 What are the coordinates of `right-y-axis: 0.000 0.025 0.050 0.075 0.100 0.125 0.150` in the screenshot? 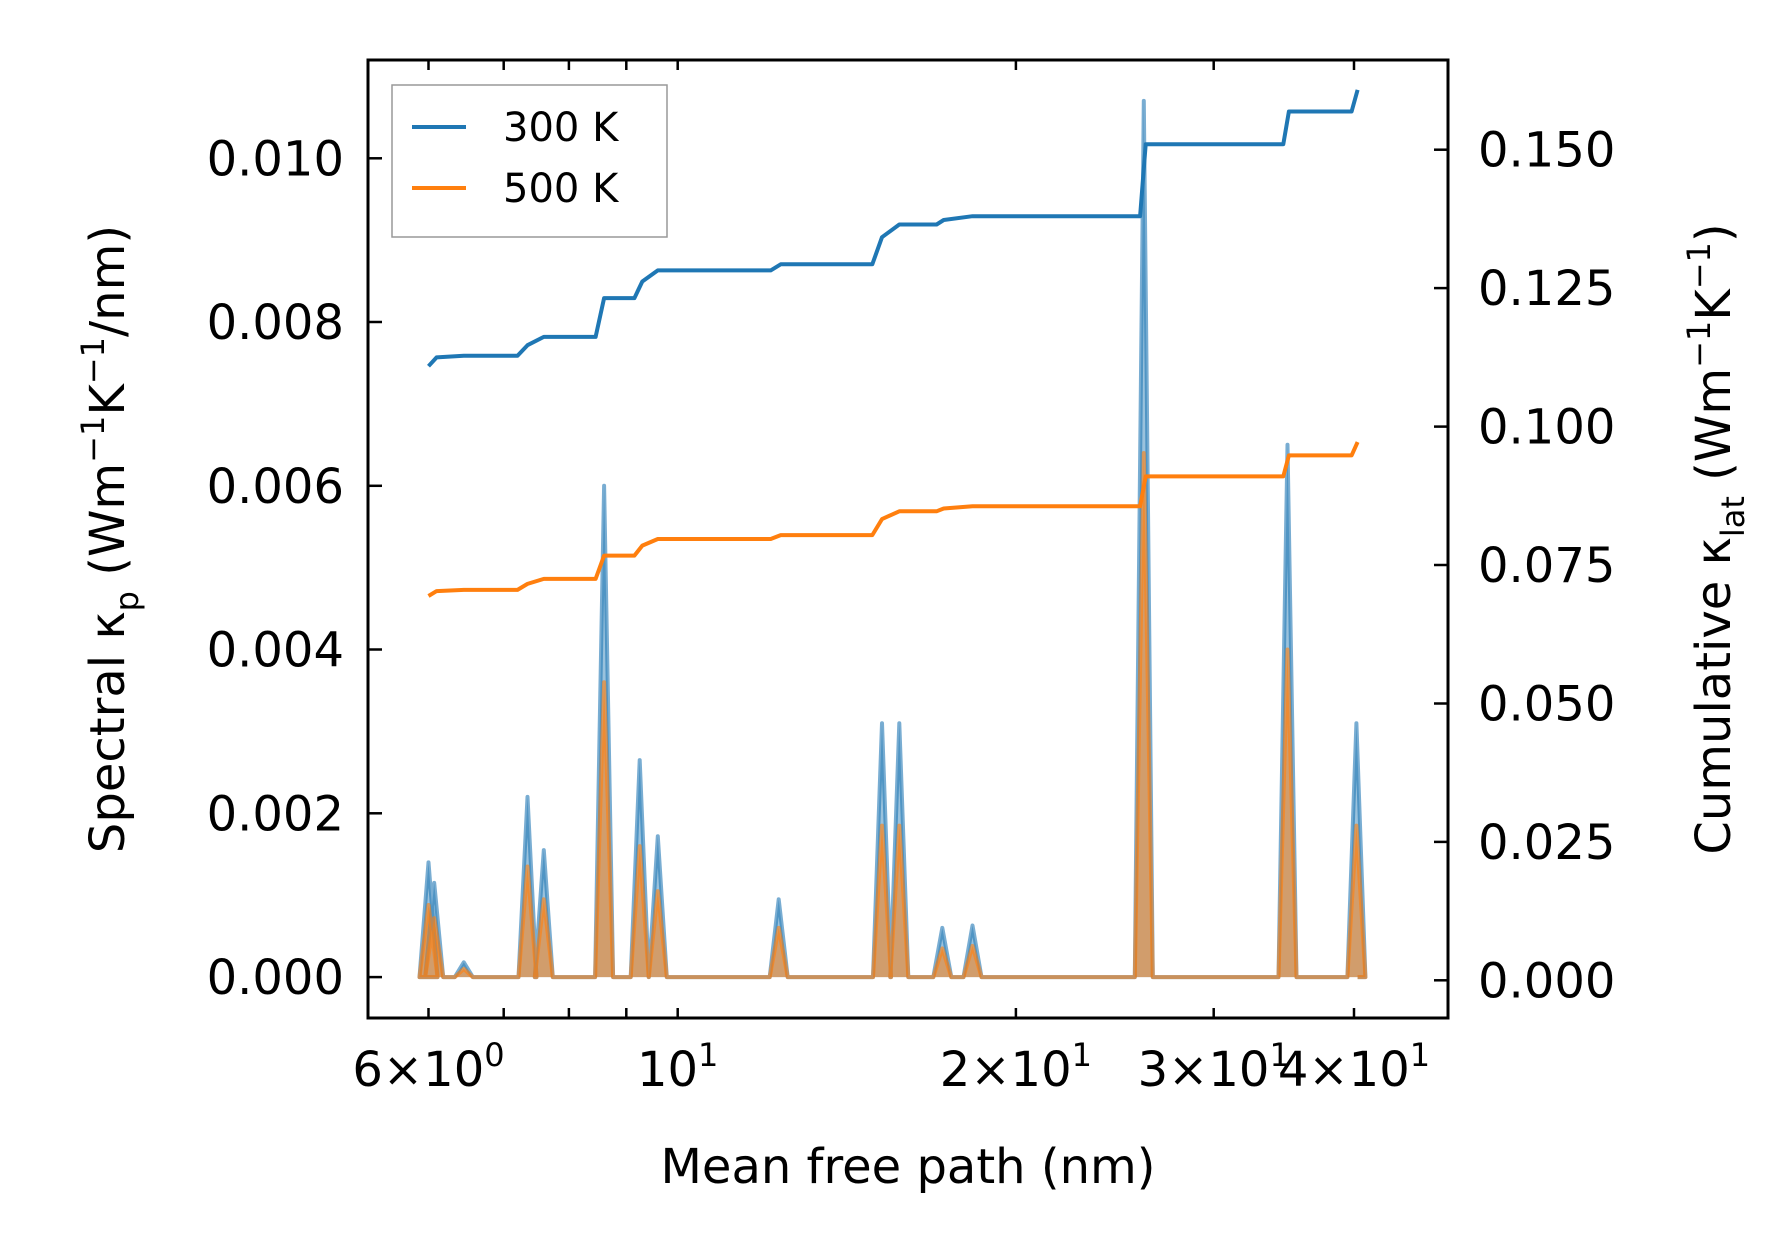 It's located at (1524, 566).